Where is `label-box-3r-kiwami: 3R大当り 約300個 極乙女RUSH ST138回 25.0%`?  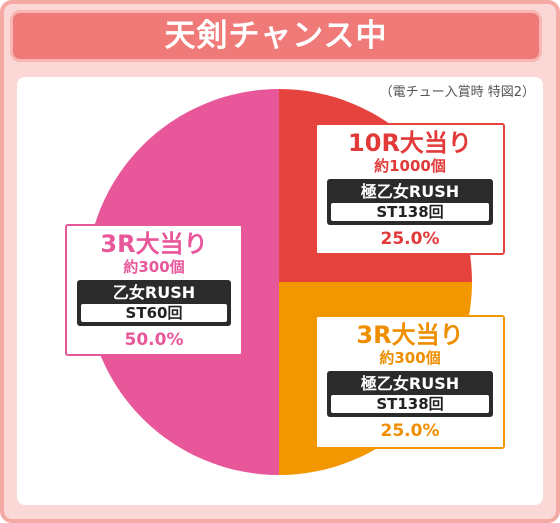 label-box-3r-kiwami: 3R大当り 約300個 極乙女RUSH ST138回 25.0% is located at coordinates (410, 382).